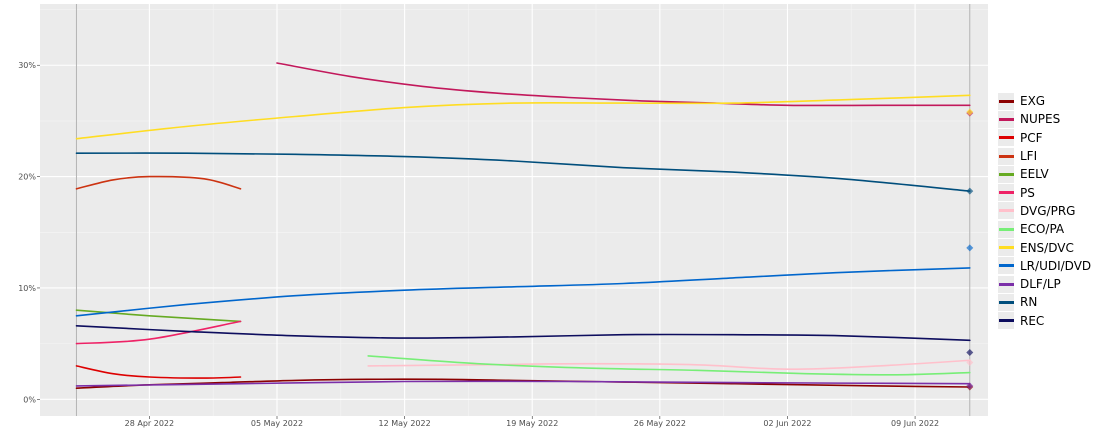 The image size is (1100, 440). What do you see at coordinates (1033, 101) in the screenshot?
I see `legend-label: EXG` at bounding box center [1033, 101].